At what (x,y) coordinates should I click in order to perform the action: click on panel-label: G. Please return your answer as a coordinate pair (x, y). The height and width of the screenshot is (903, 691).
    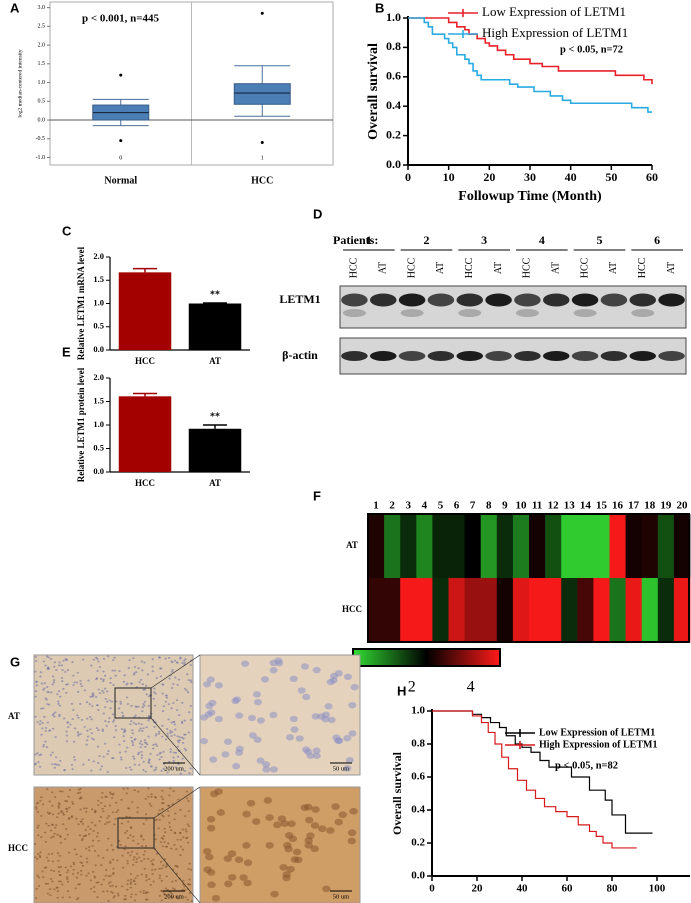
    Looking at the image, I should click on (15, 661).